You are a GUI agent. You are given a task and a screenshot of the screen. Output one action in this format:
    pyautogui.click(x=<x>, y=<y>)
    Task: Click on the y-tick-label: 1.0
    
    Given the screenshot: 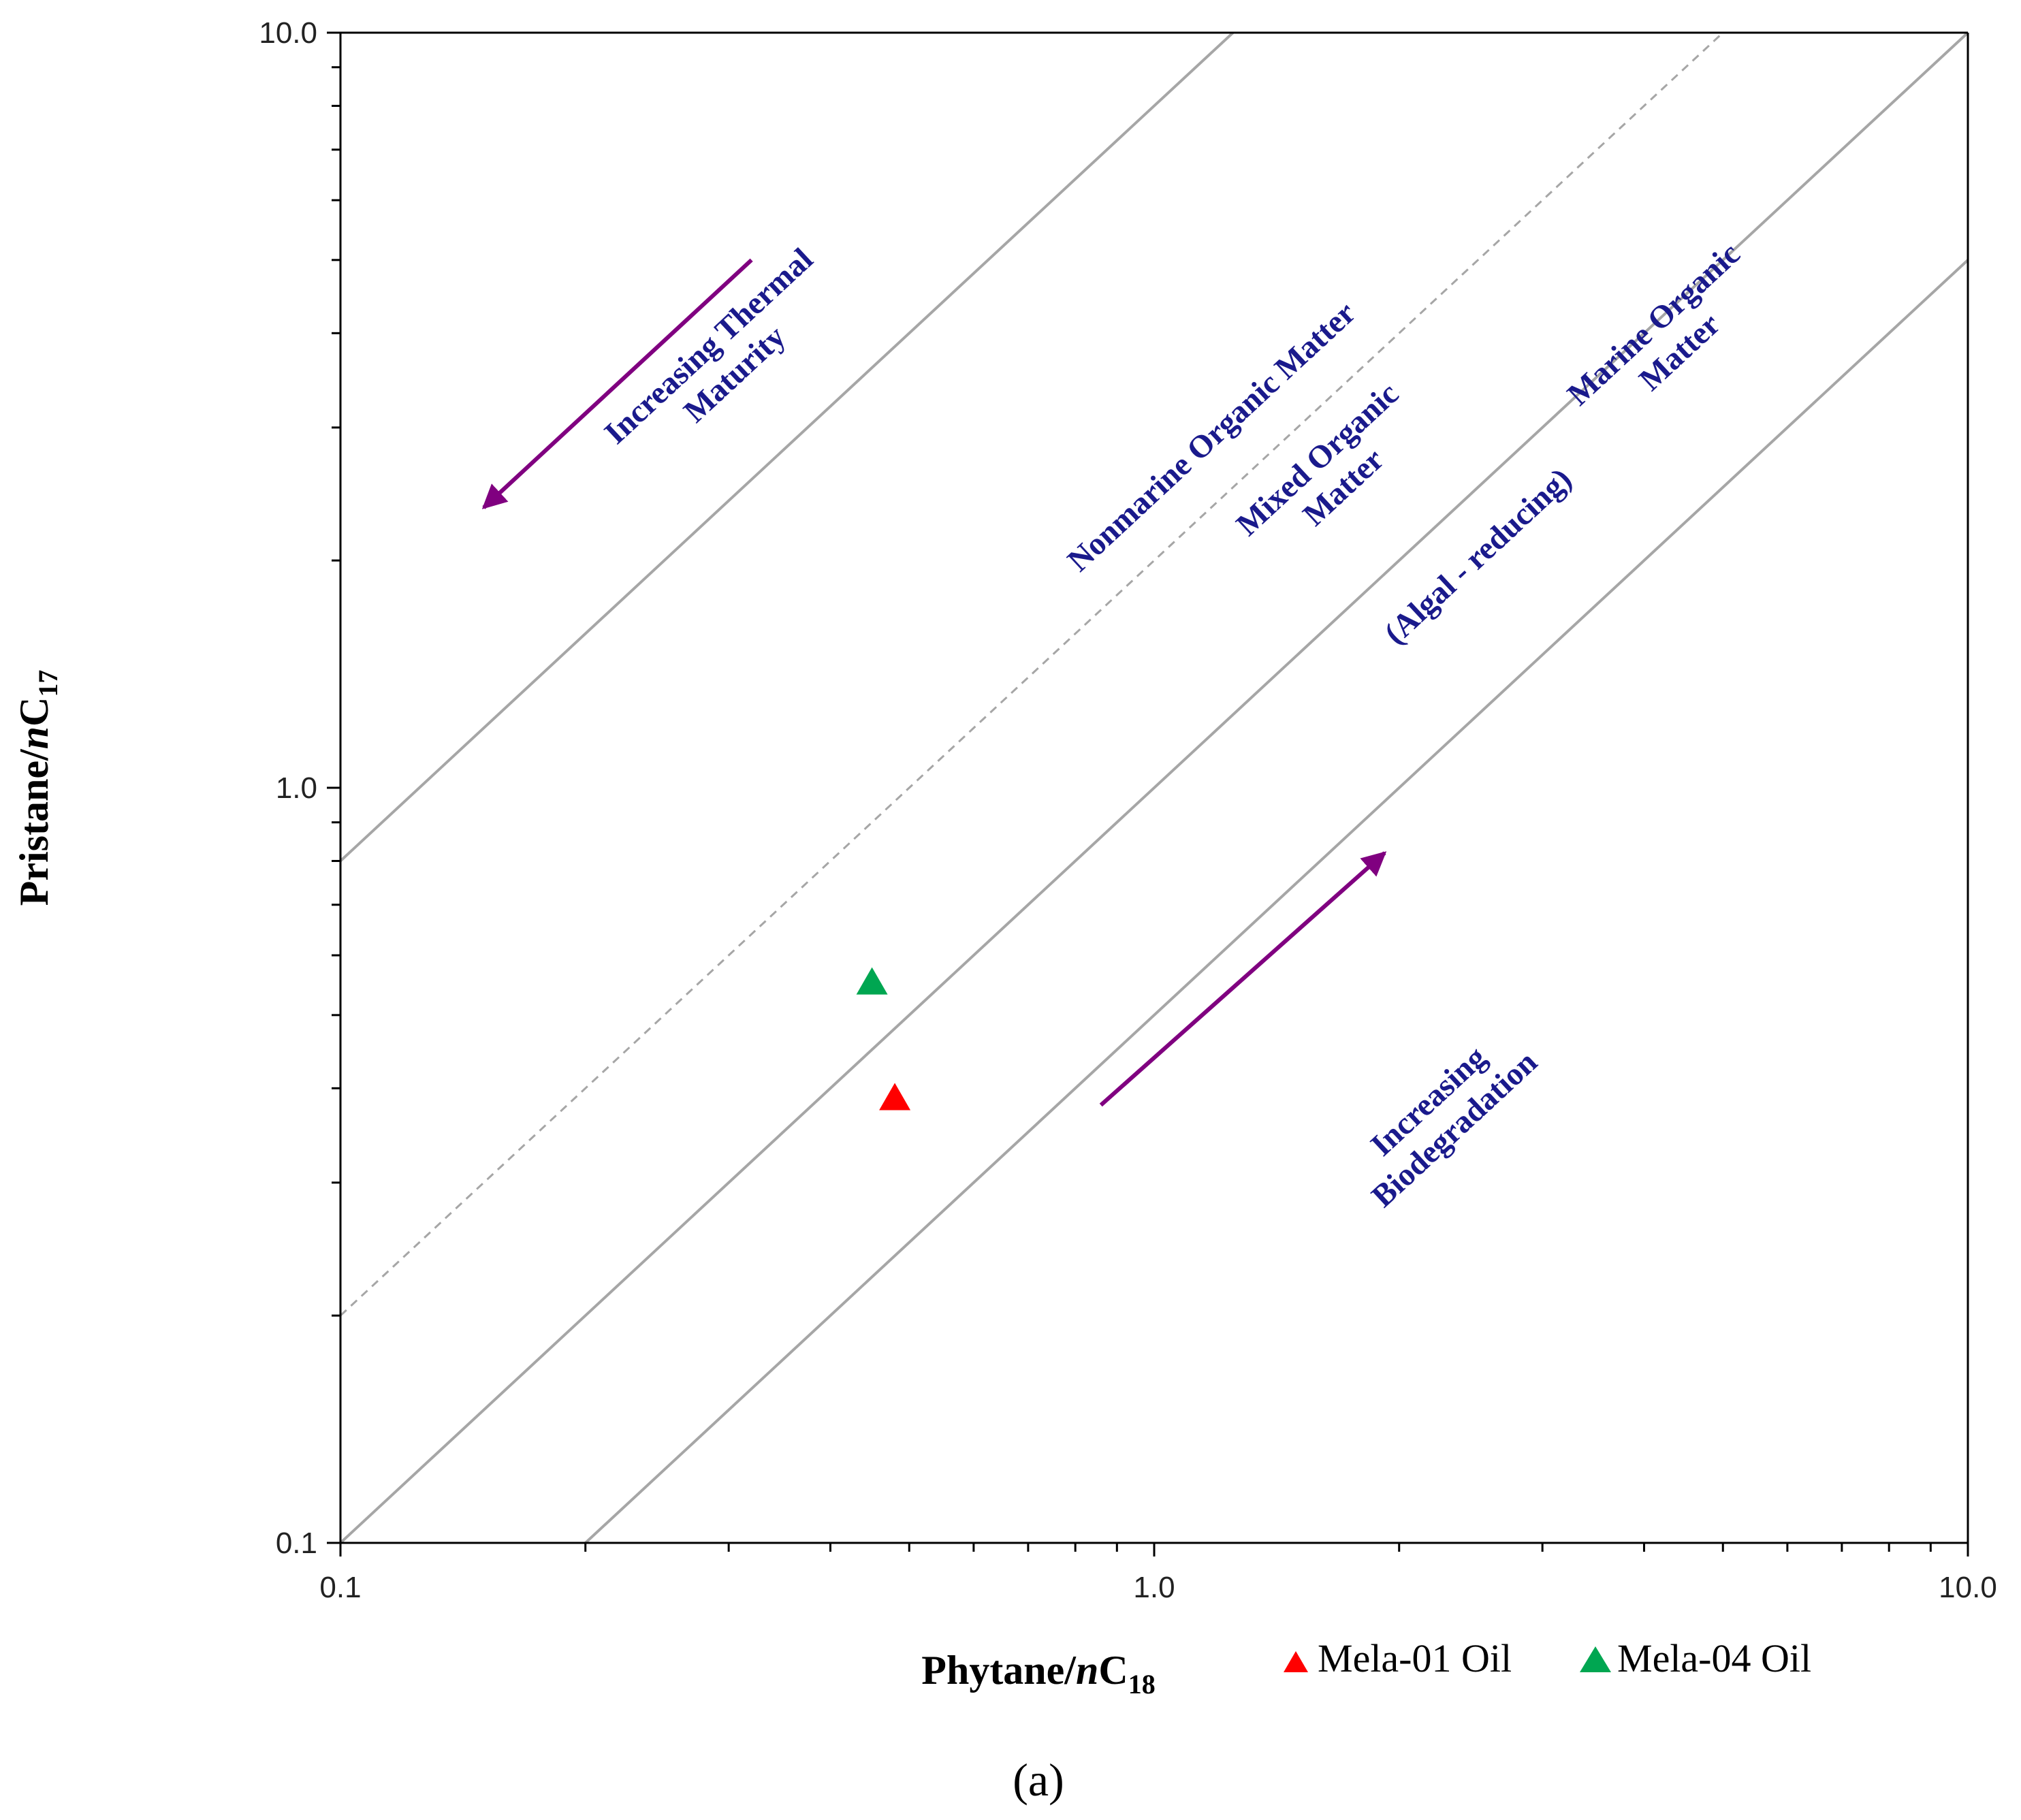 What is the action you would take?
    pyautogui.click(x=296, y=788)
    